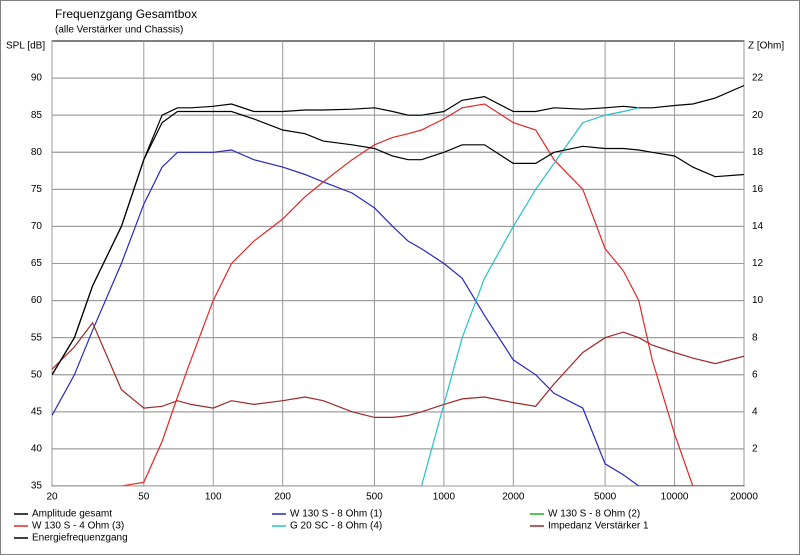 This screenshot has width=800, height=555. I want to click on y2-tick-label: 18, so click(758, 152).